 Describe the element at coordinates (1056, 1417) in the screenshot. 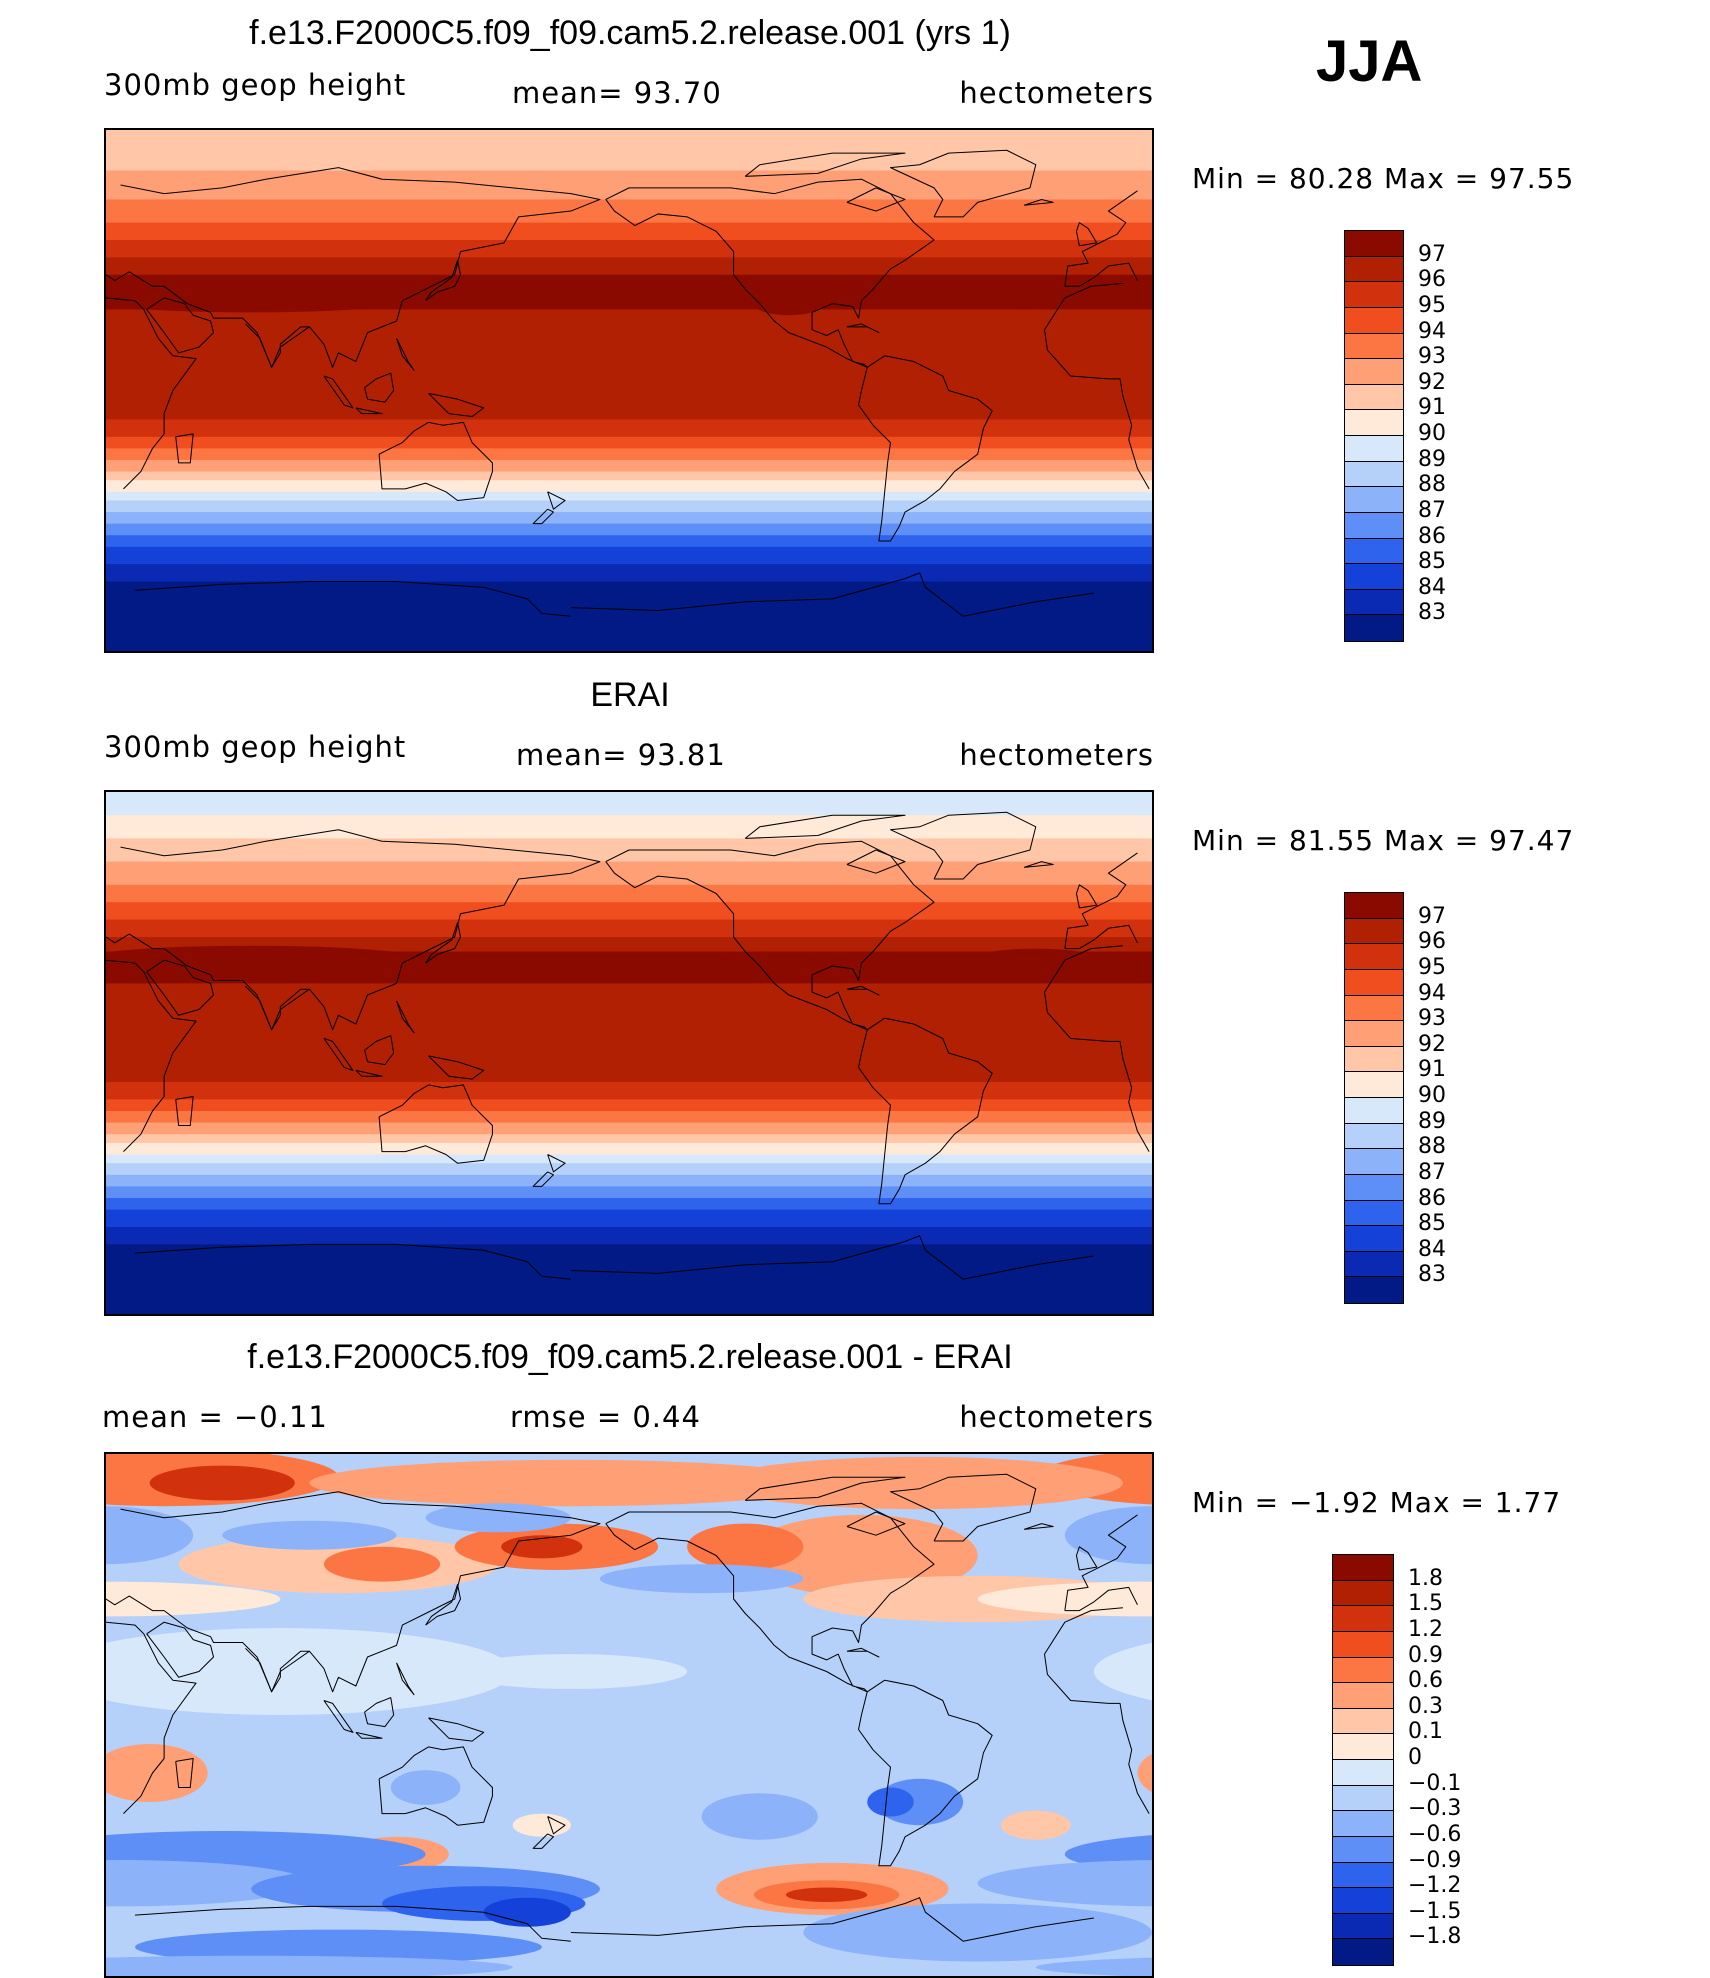

I see `panel-3-units-label: hectometers` at that location.